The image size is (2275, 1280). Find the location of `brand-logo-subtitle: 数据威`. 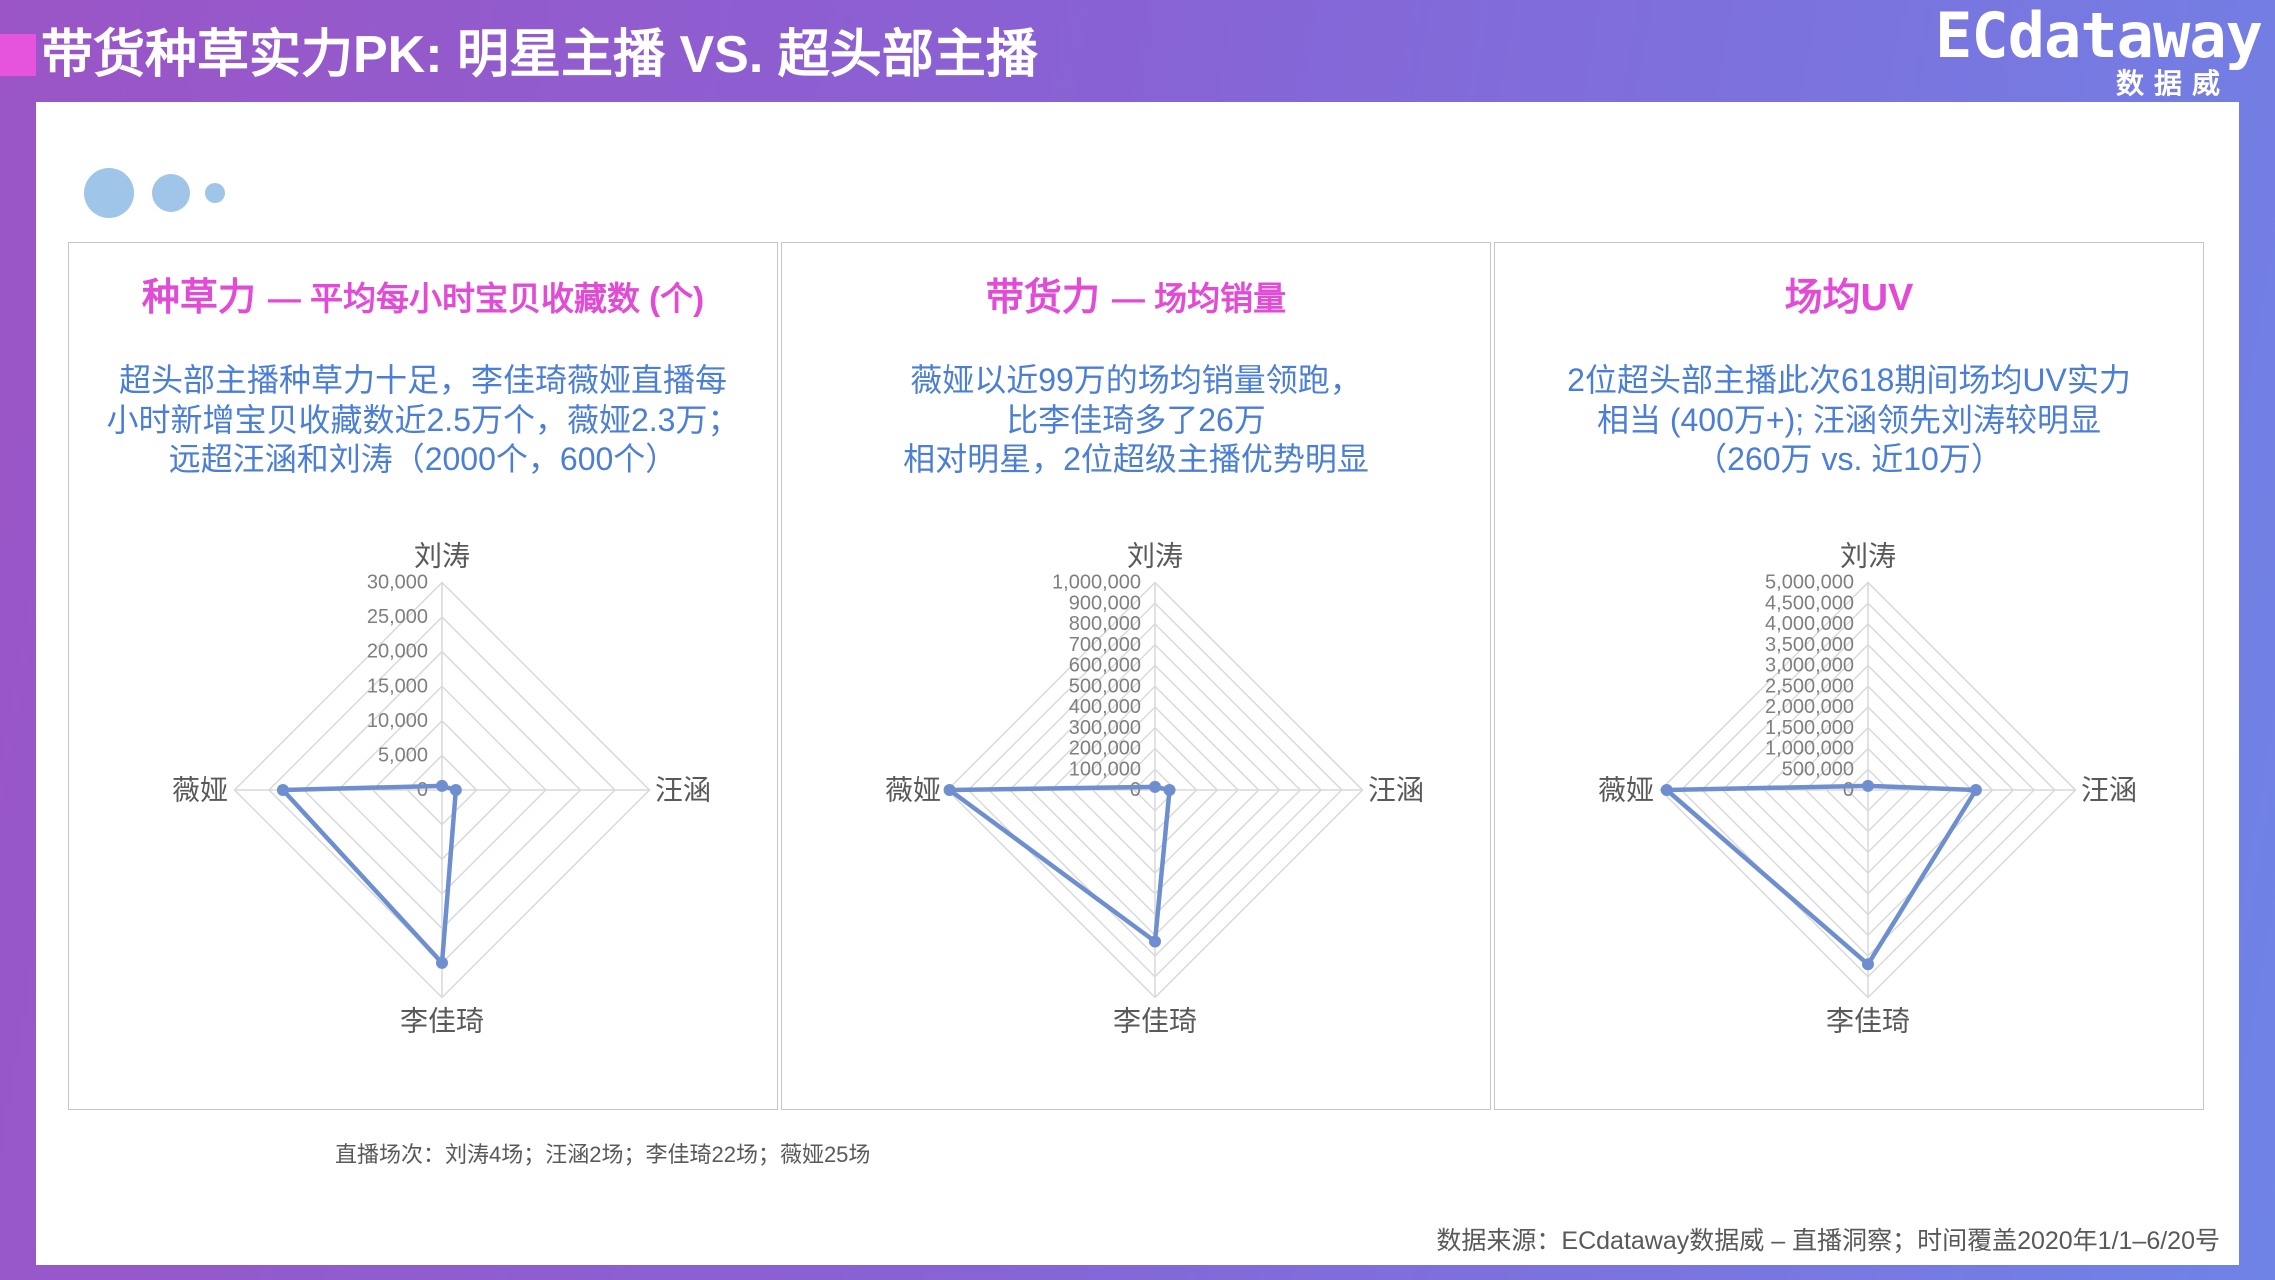

brand-logo-subtitle: 数据威 is located at coordinates (2172, 83).